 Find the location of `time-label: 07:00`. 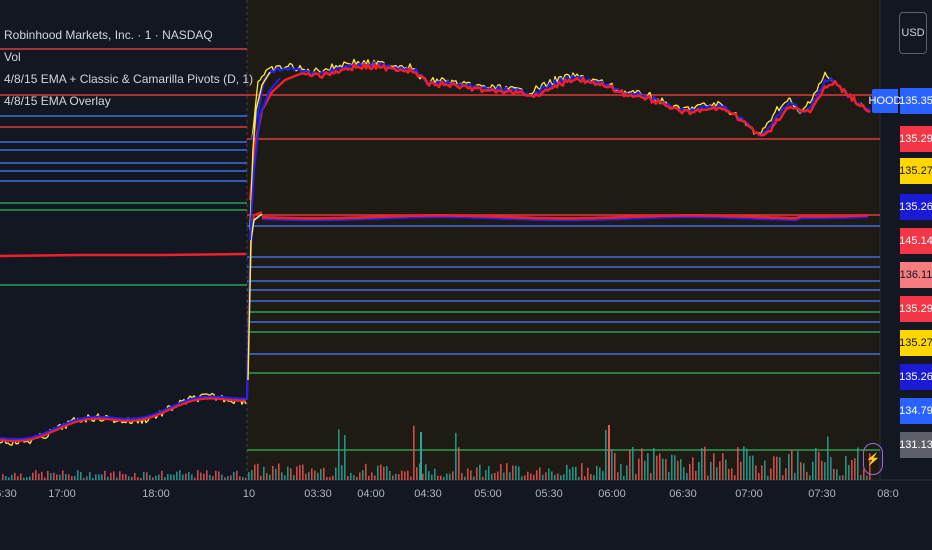

time-label: 07:00 is located at coordinates (749, 494).